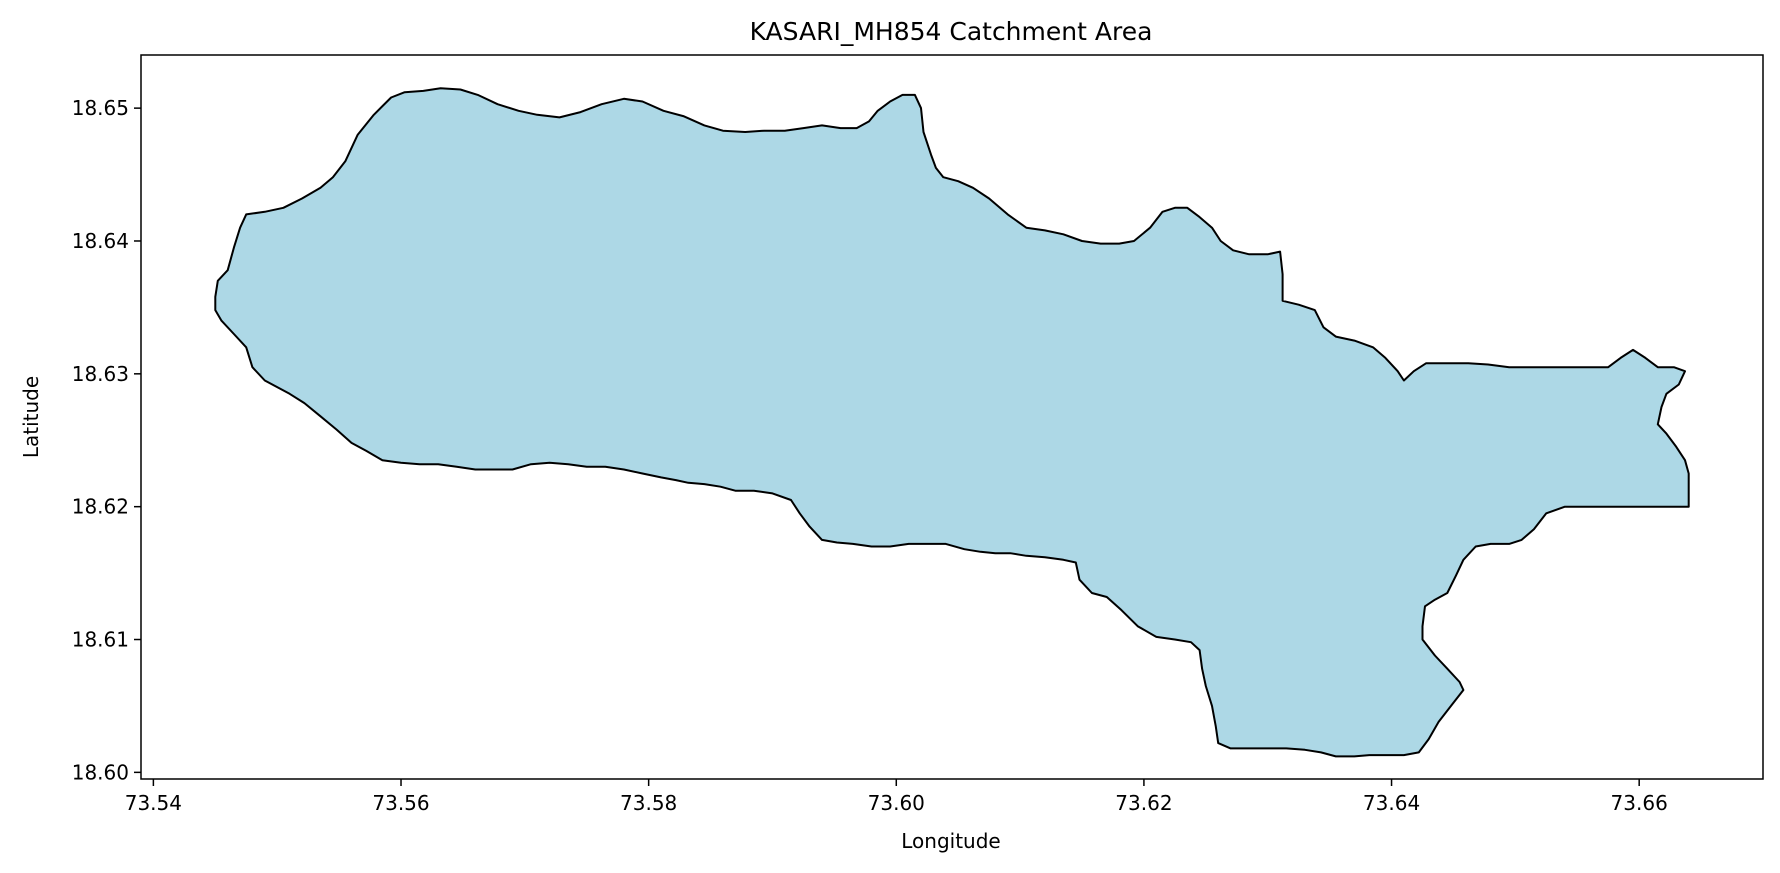  What do you see at coordinates (896, 803) in the screenshot?
I see `x-tick-label: 73.60` at bounding box center [896, 803].